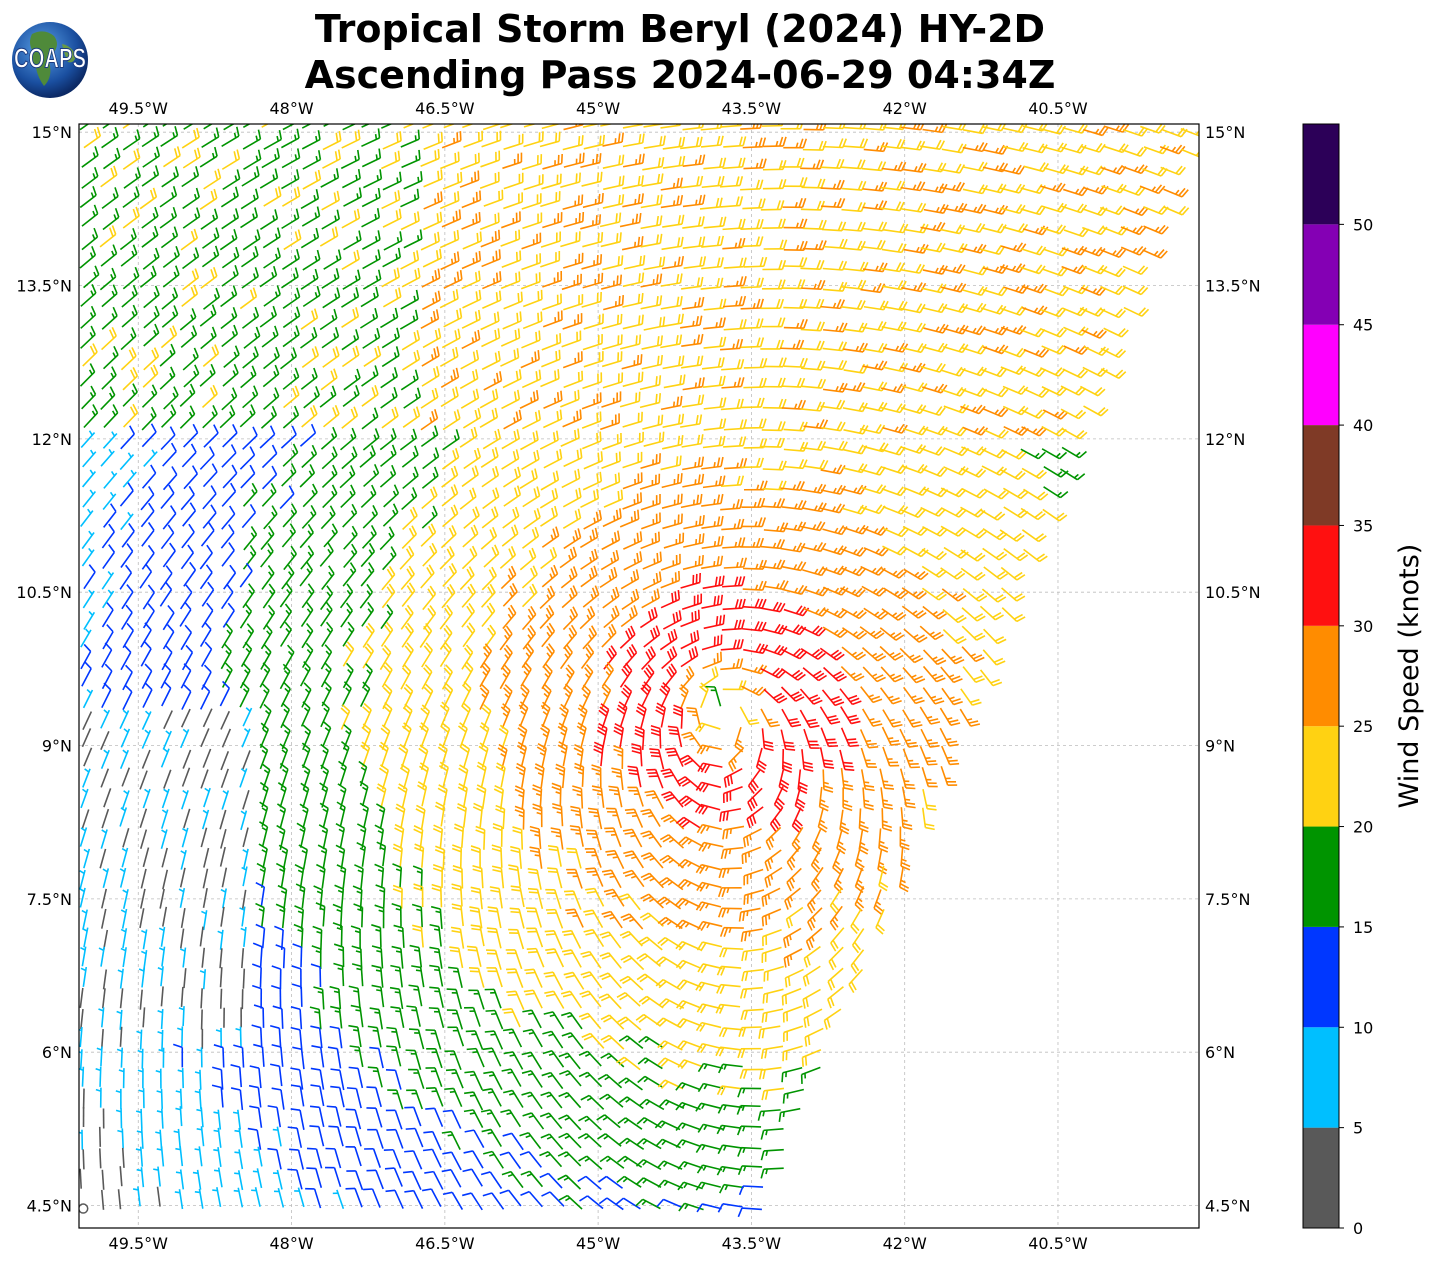  I want to click on colorbar-tick-label: 10, so click(1363, 1027).